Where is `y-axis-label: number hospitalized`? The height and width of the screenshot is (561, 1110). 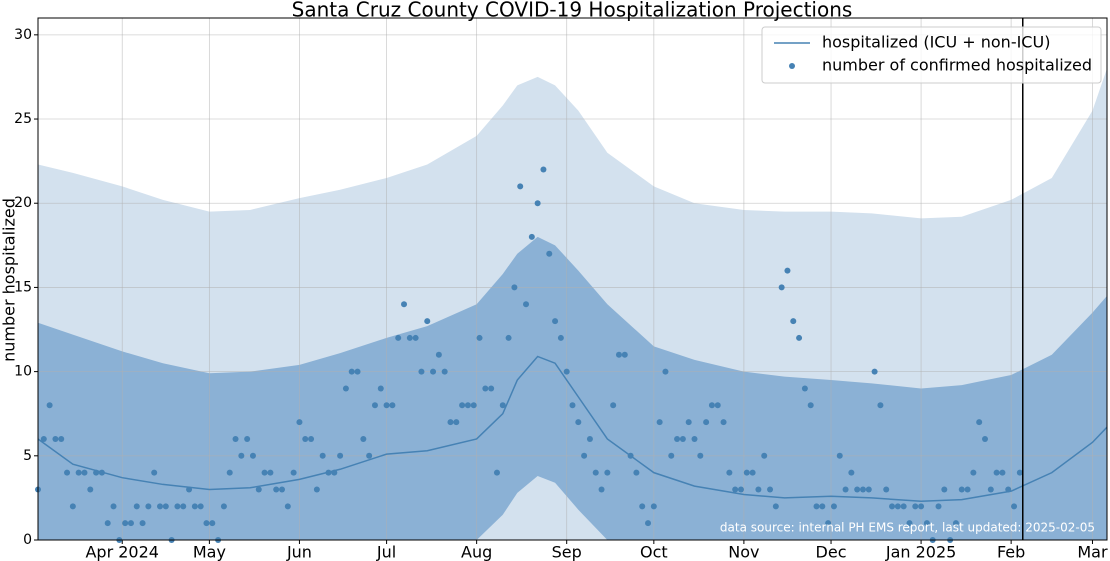
y-axis-label: number hospitalized is located at coordinates (9, 280).